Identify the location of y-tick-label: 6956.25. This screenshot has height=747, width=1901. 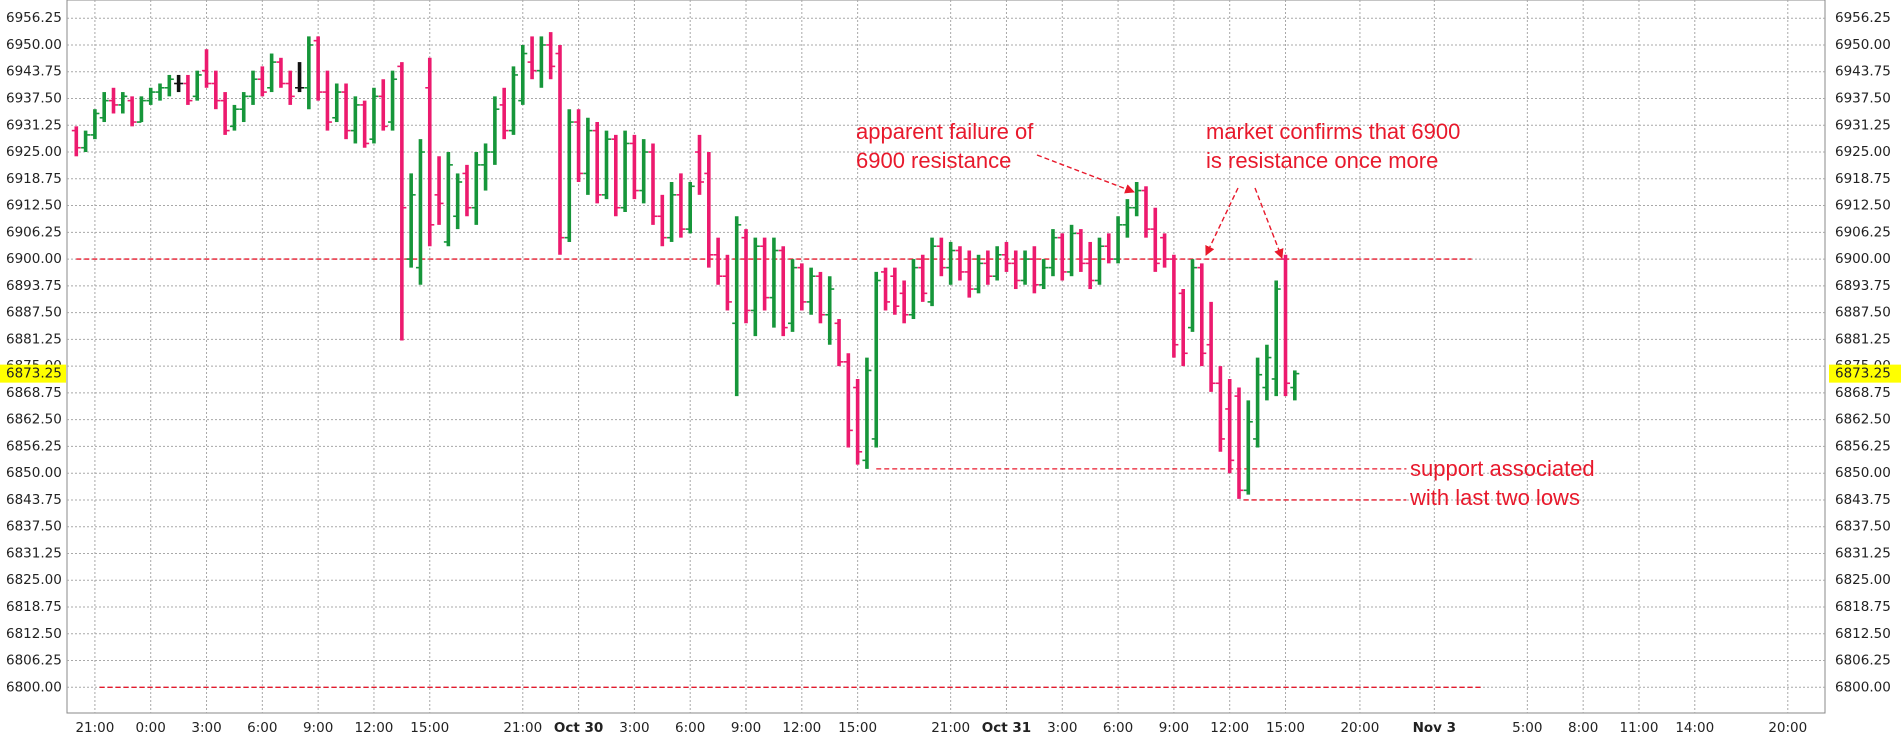
(34, 18).